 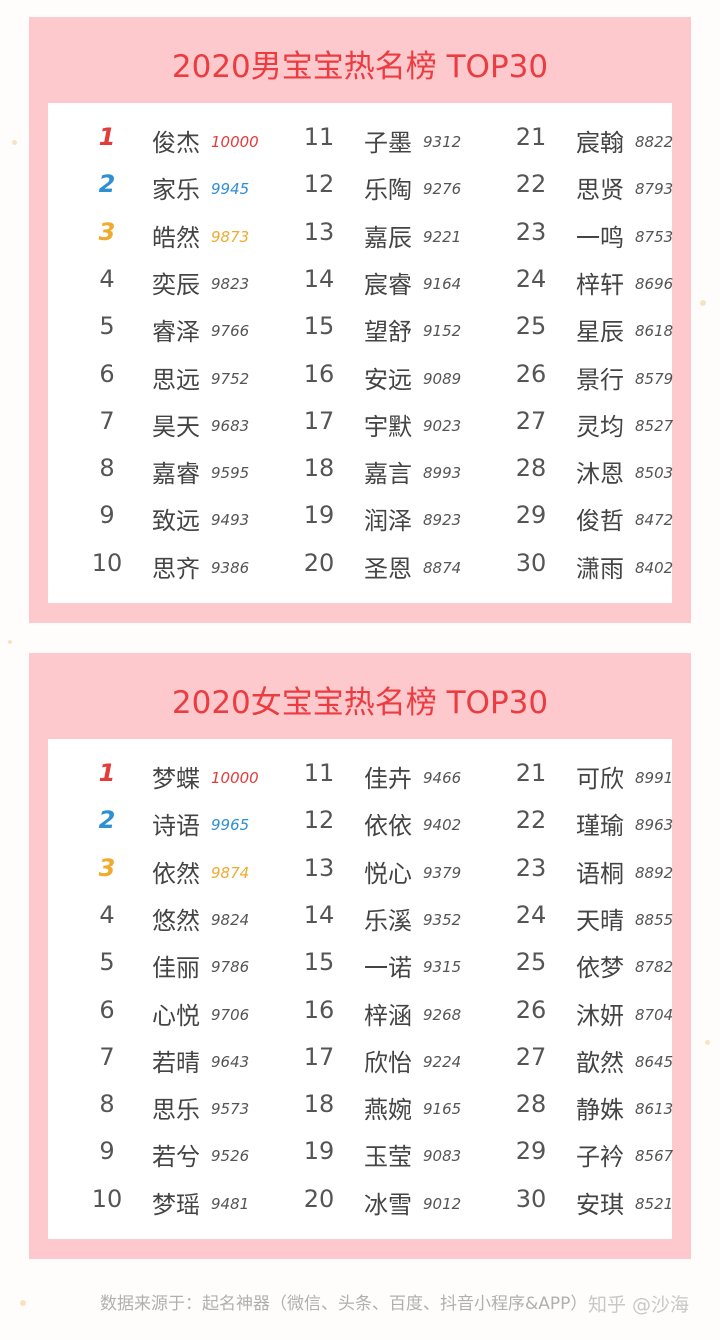 I want to click on rank-number: 24, so click(x=531, y=278).